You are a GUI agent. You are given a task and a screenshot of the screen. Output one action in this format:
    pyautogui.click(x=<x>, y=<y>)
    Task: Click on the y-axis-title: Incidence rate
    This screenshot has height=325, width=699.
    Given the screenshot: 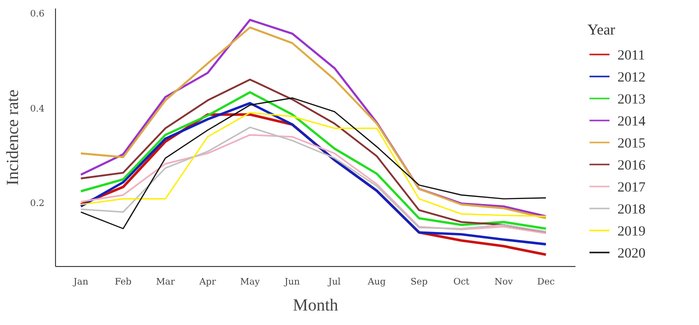 What is the action you would take?
    pyautogui.click(x=12, y=138)
    